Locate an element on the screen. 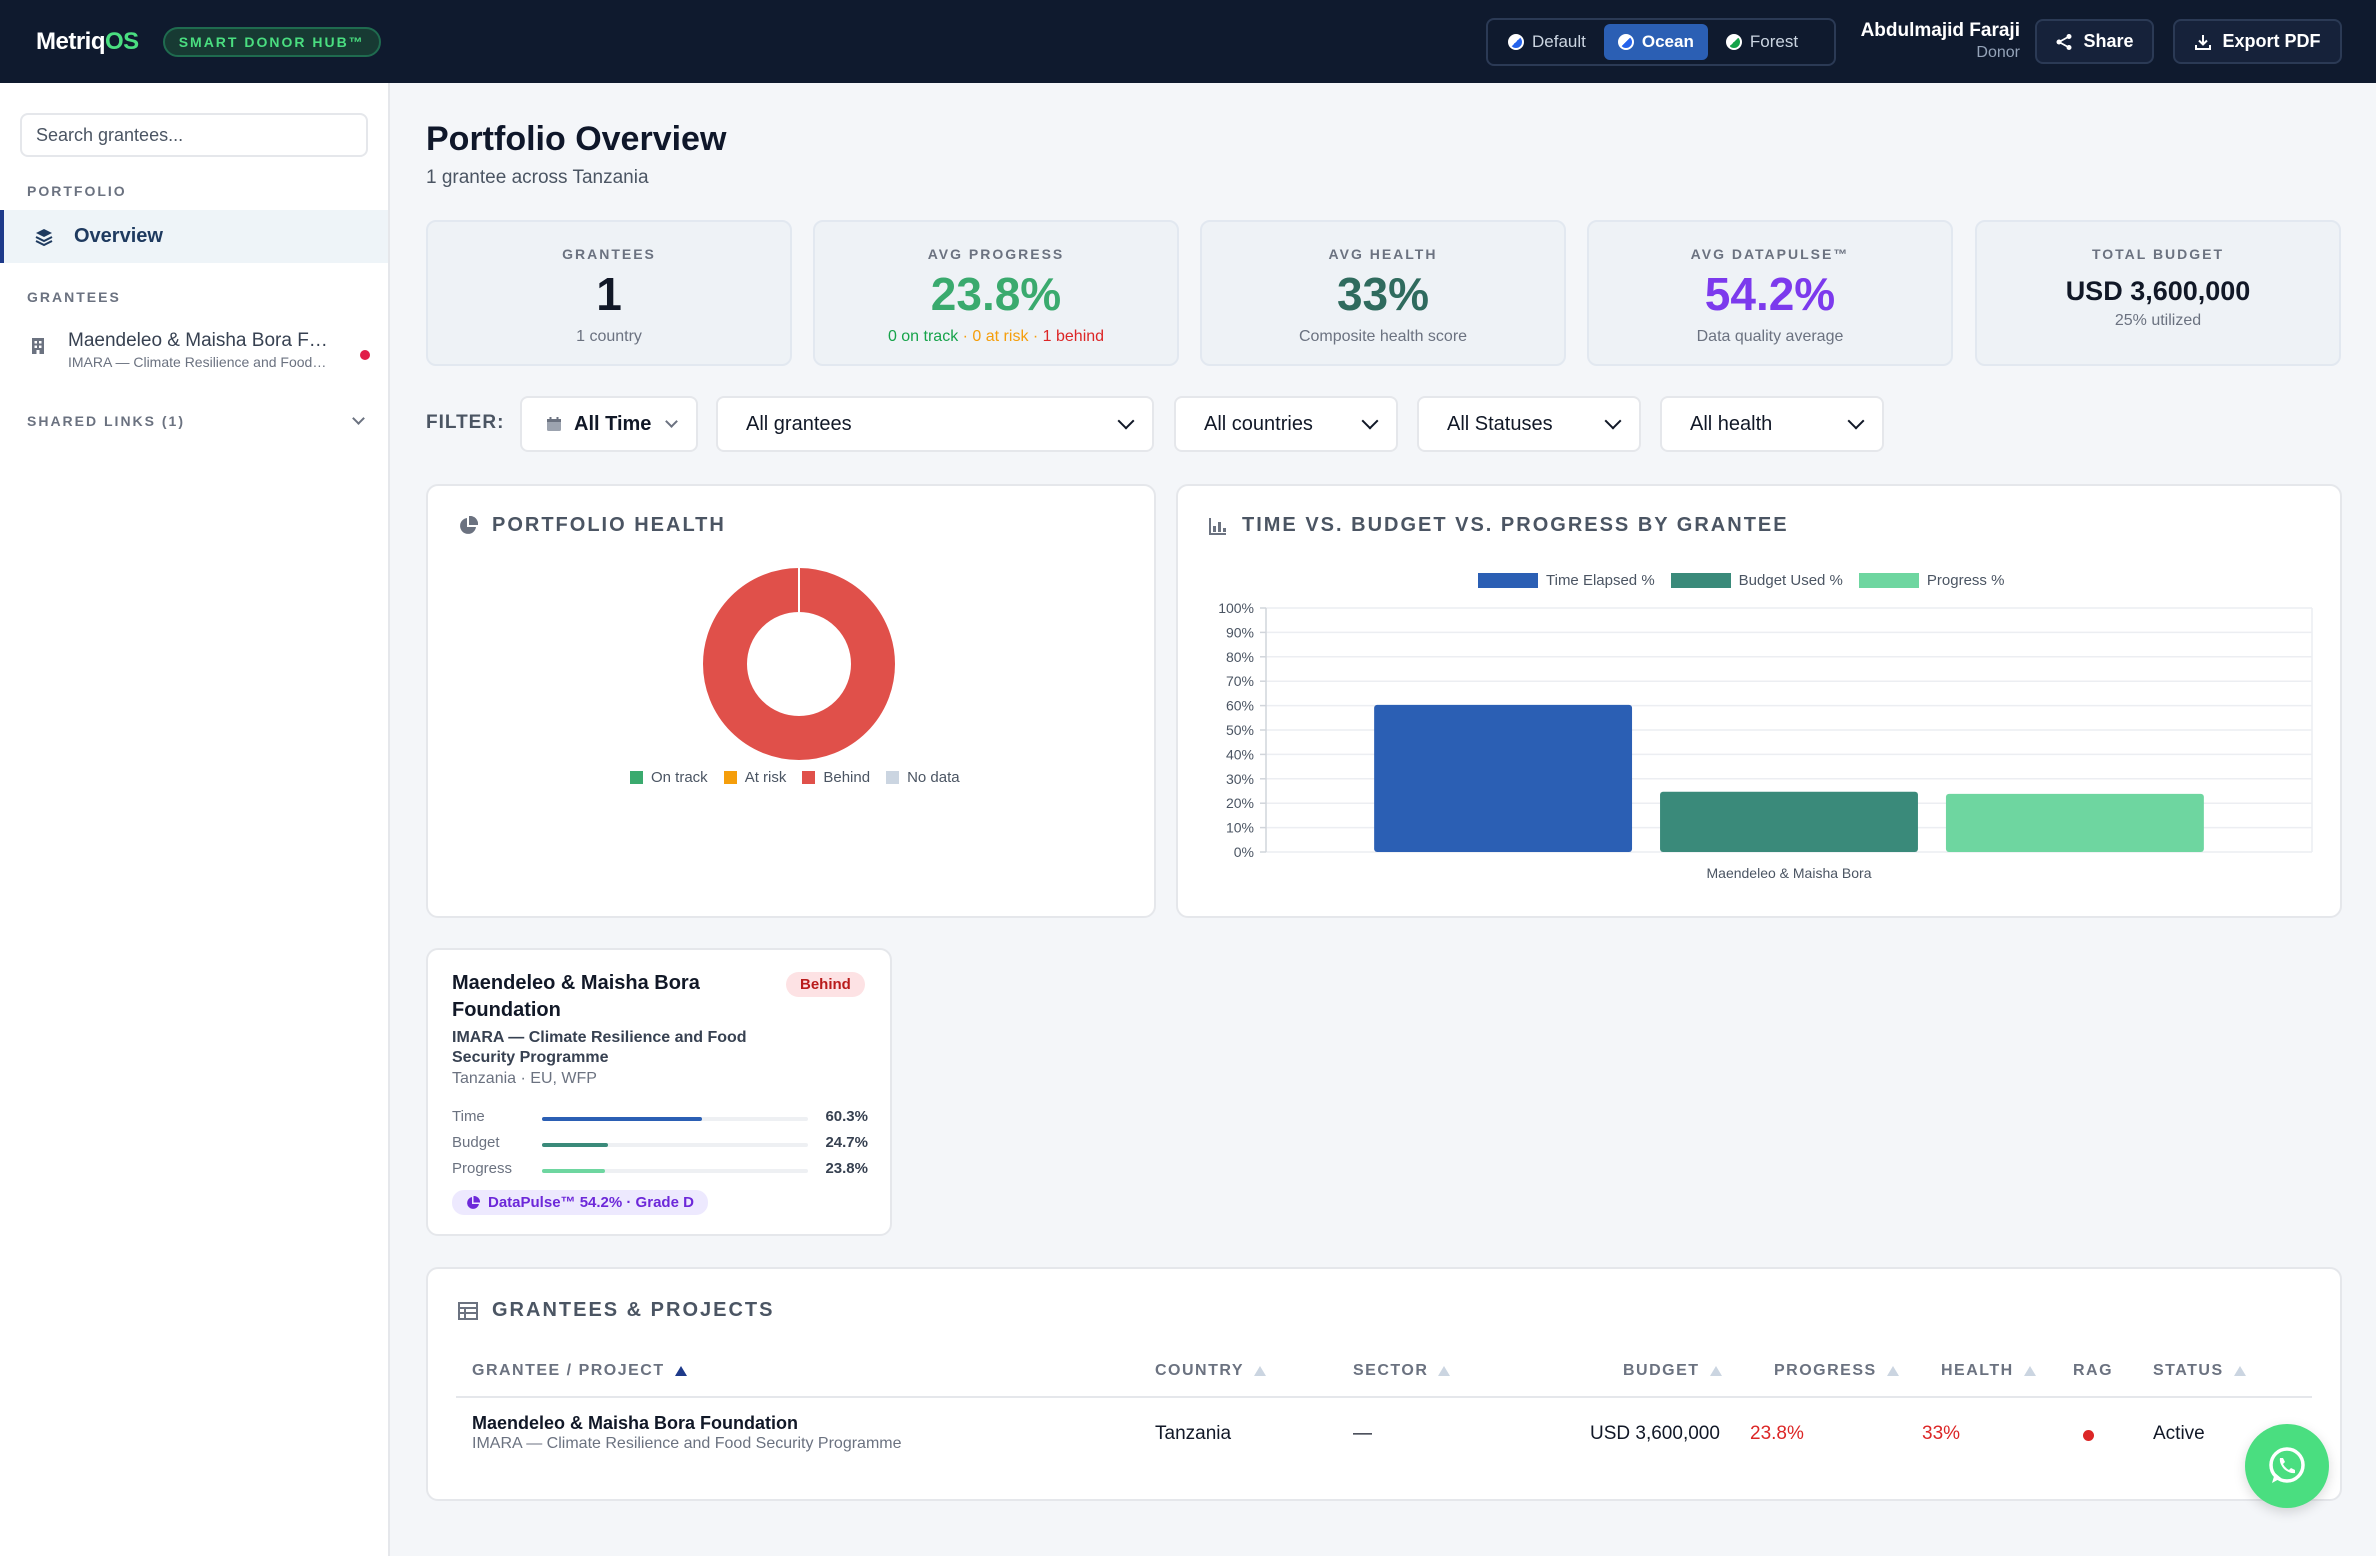  y-tick-label: 40% is located at coordinates (1240, 754).